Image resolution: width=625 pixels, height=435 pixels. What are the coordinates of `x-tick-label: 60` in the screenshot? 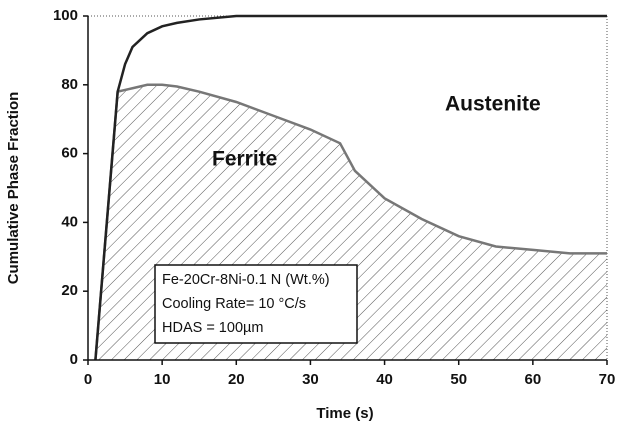 It's located at (533, 379).